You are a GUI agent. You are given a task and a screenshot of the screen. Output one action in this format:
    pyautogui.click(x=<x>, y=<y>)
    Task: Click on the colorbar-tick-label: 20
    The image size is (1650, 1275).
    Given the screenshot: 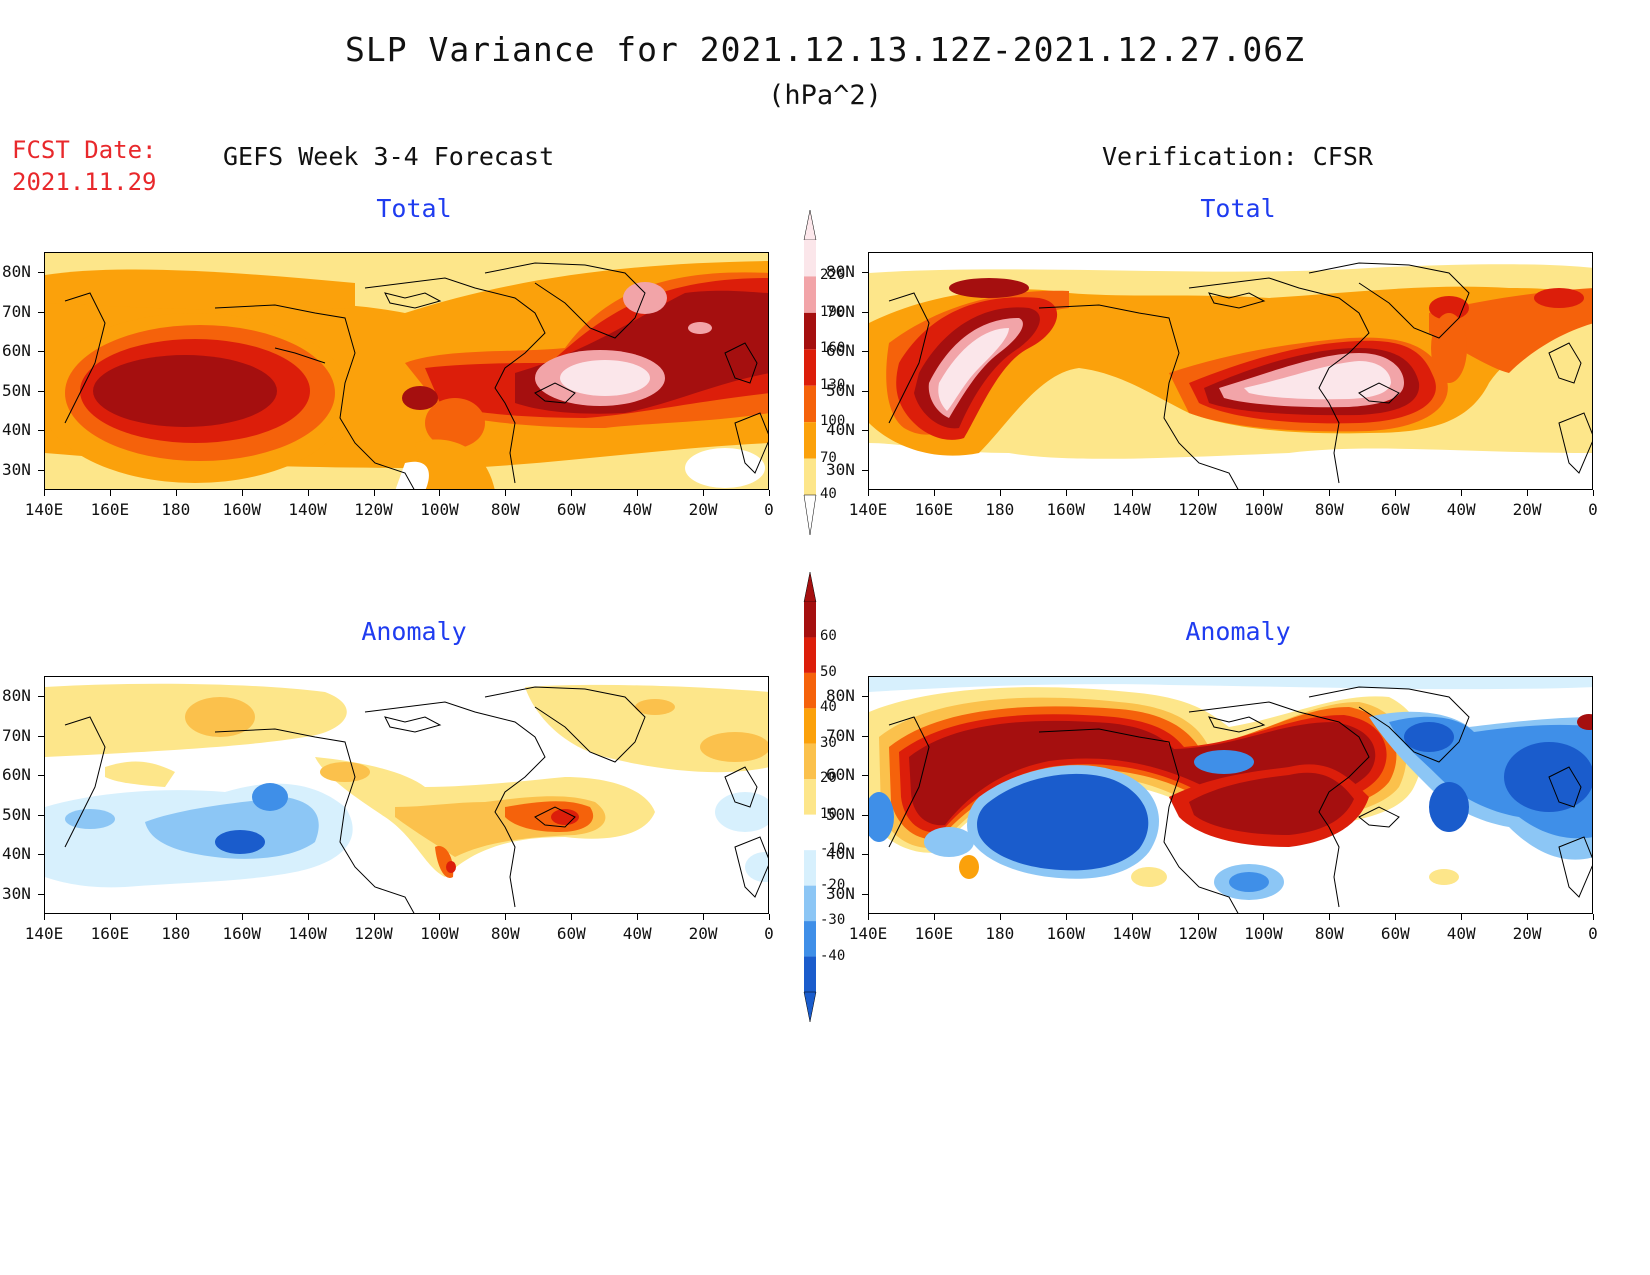 What is the action you would take?
    pyautogui.click(x=828, y=778)
    